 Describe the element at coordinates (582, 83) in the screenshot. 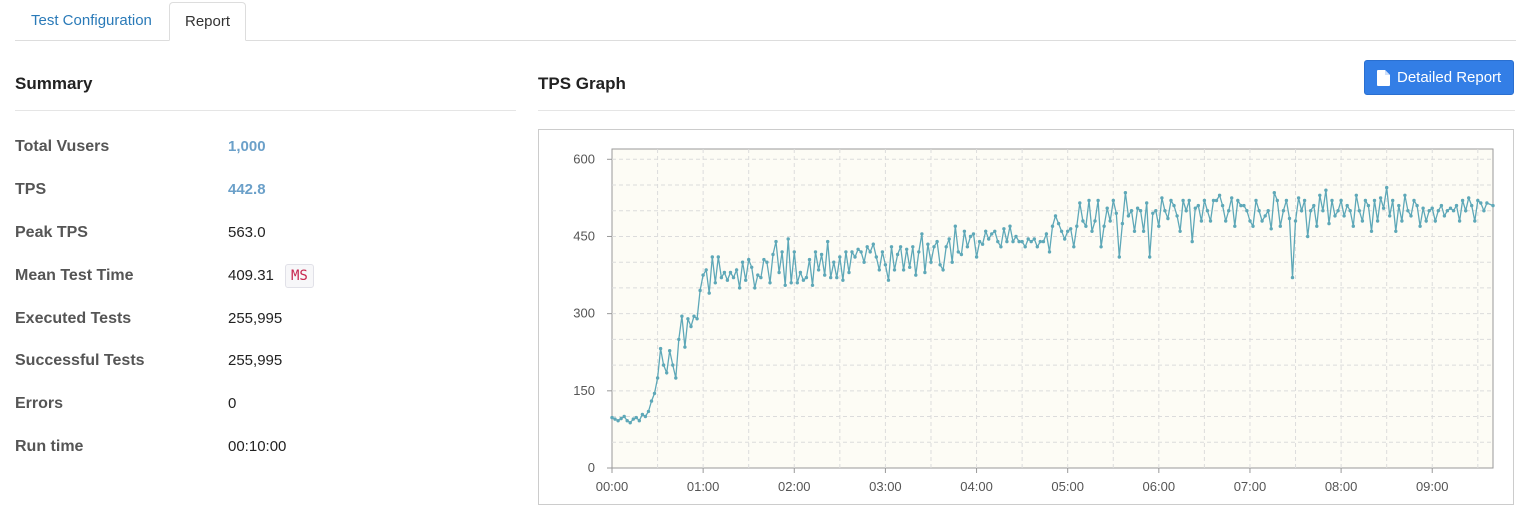

I see `tps-graph-title: TPS Graph` at that location.